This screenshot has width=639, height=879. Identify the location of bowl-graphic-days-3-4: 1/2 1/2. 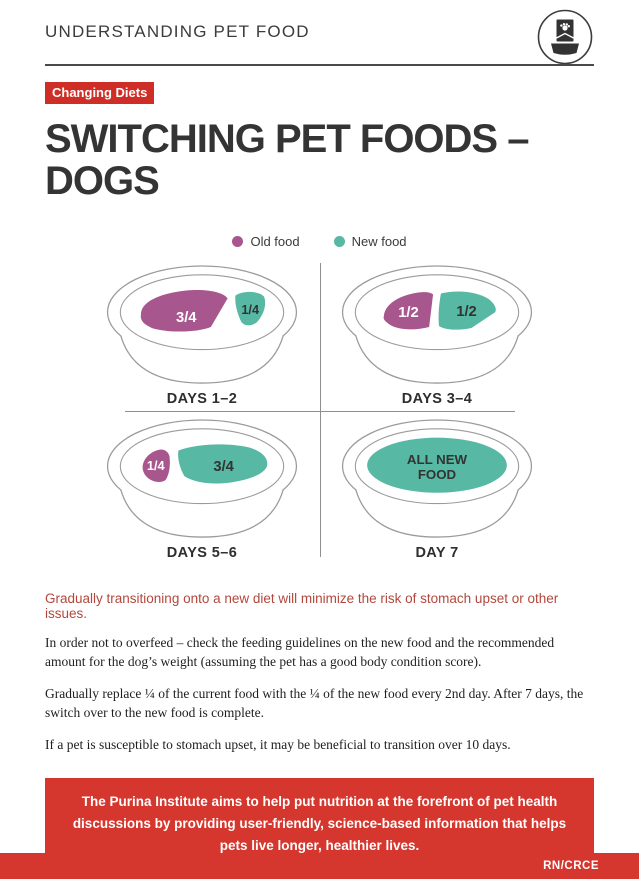
(437, 324).